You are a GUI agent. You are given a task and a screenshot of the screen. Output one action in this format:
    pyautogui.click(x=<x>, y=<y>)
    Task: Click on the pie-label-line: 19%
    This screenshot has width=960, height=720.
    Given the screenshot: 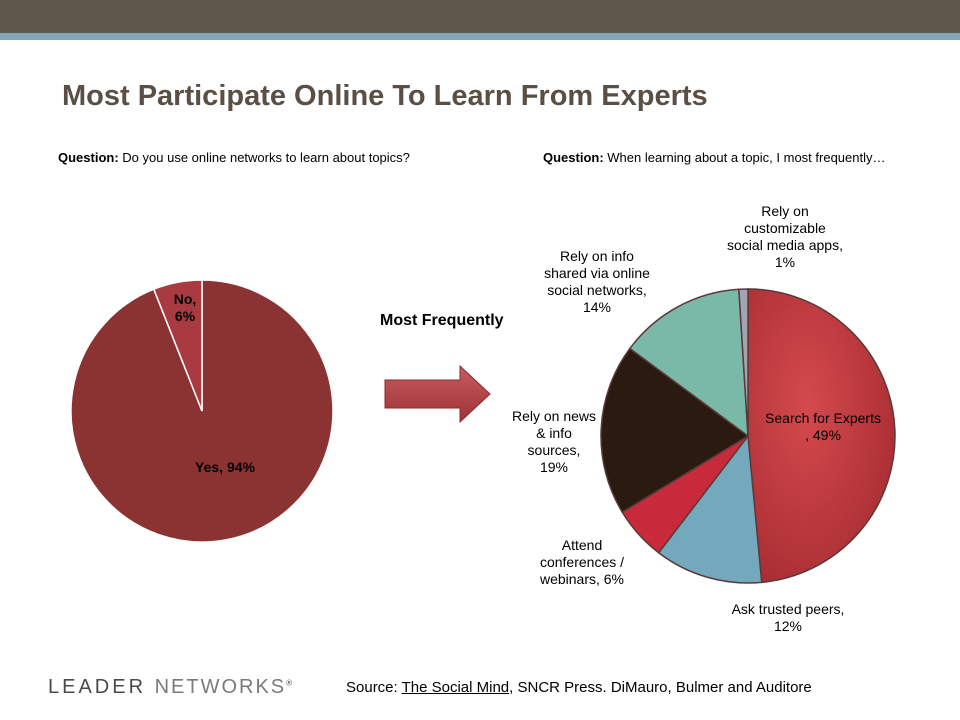 What is the action you would take?
    pyautogui.click(x=554, y=467)
    